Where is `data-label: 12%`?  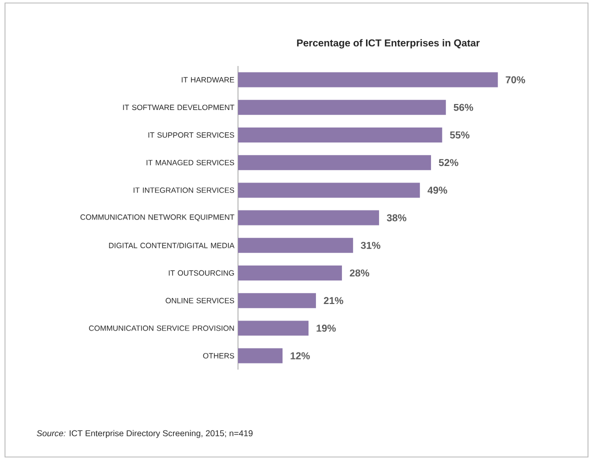 data-label: 12% is located at coordinates (300, 356).